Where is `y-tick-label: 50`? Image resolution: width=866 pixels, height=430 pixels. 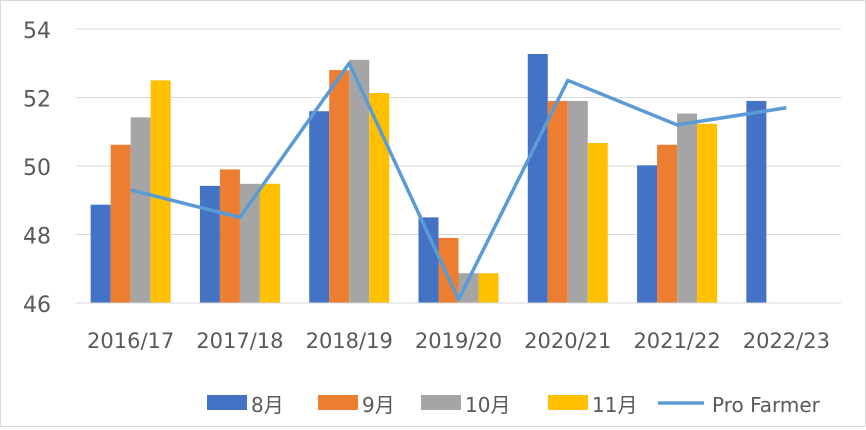 y-tick-label: 50 is located at coordinates (37, 168).